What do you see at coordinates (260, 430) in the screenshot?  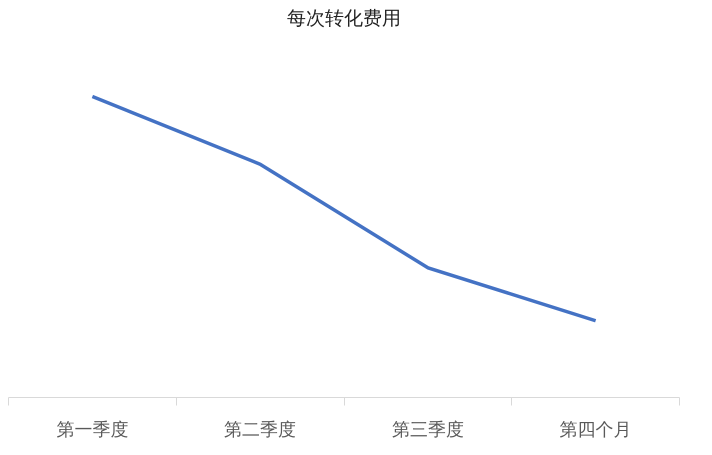 I see `x-tick-label: 第二季度` at bounding box center [260, 430].